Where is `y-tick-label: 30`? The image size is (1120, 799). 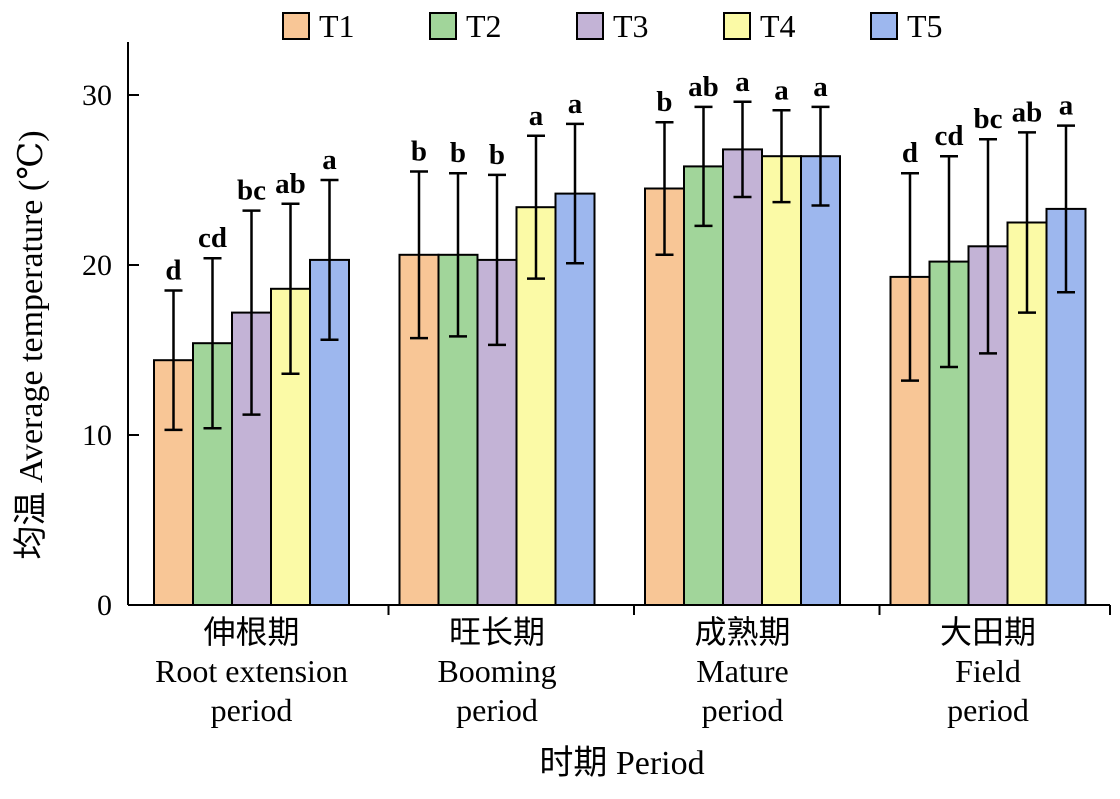
y-tick-label: 30 is located at coordinates (97, 95).